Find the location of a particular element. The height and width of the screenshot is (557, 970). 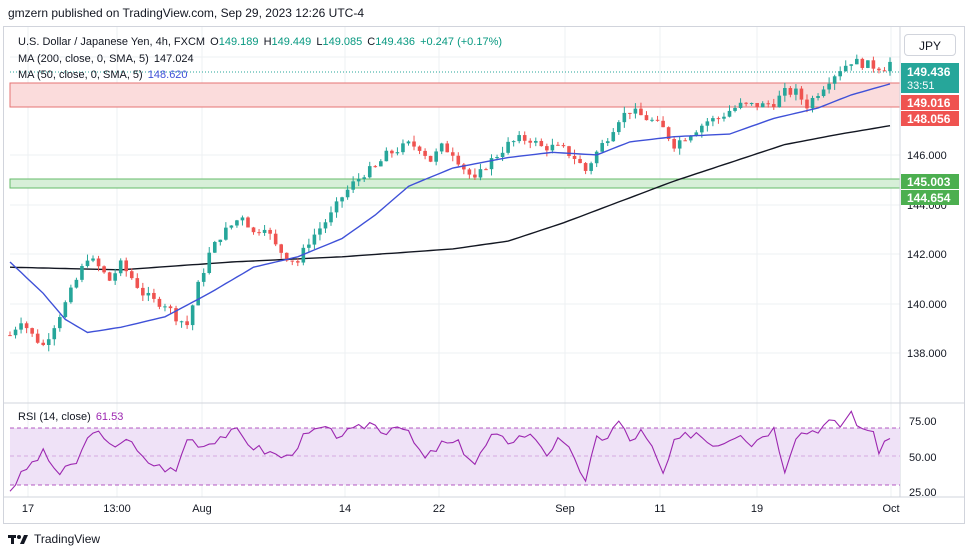

low-label: L is located at coordinates (319, 42).